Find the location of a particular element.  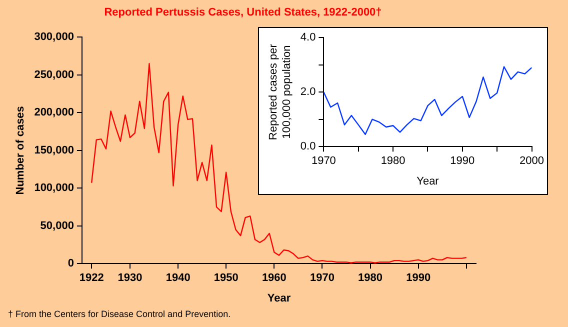

x-tick-label: 2000 is located at coordinates (532, 161).